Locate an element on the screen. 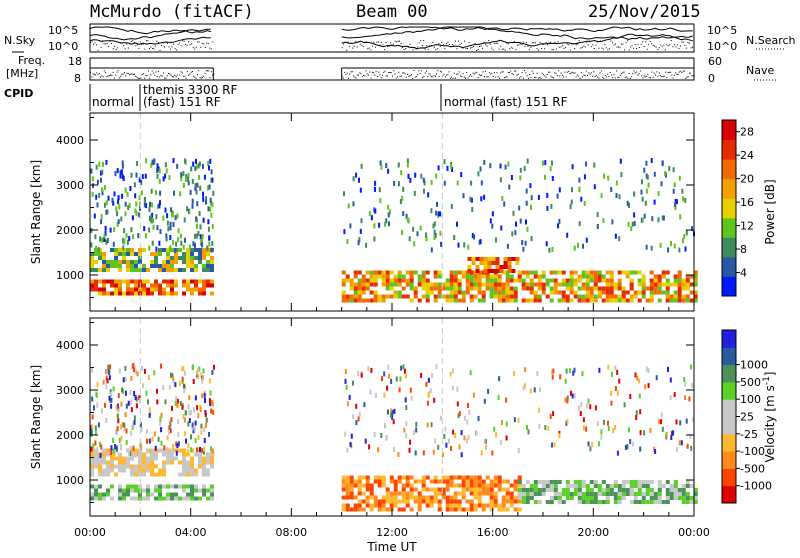  power-colorbar-segment is located at coordinates (729, 169).